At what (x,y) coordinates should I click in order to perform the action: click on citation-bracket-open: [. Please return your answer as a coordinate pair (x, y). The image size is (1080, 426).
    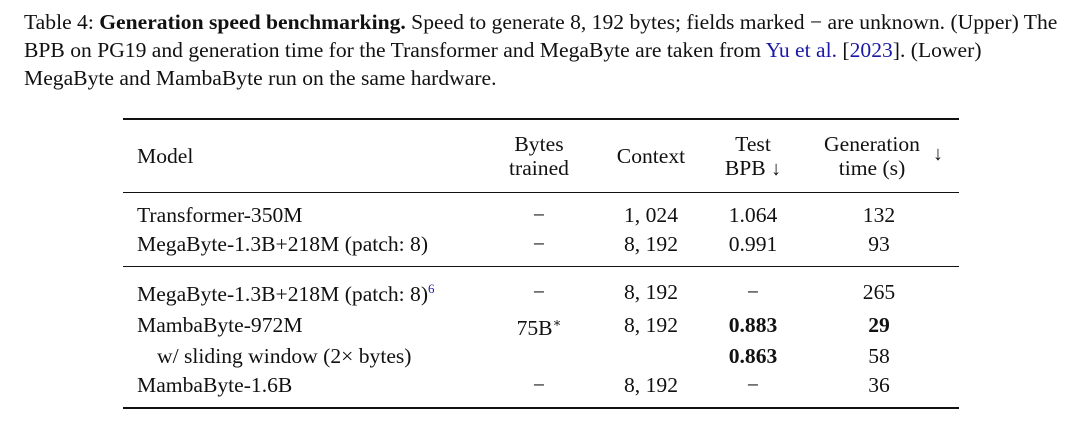
    Looking at the image, I should click on (843, 50).